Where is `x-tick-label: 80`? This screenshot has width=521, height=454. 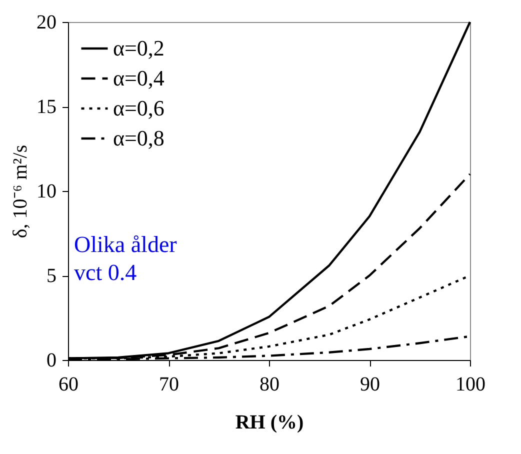 x-tick-label: 80 is located at coordinates (270, 385).